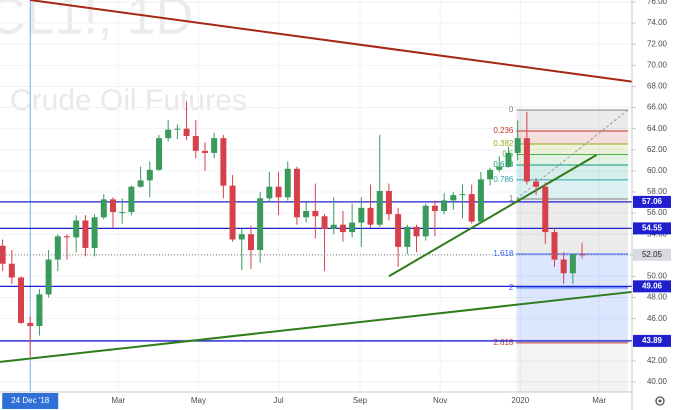 The height and width of the screenshot is (410, 680). Describe the element at coordinates (657, 212) in the screenshot. I see `y-tick-label: 56.00` at that location.